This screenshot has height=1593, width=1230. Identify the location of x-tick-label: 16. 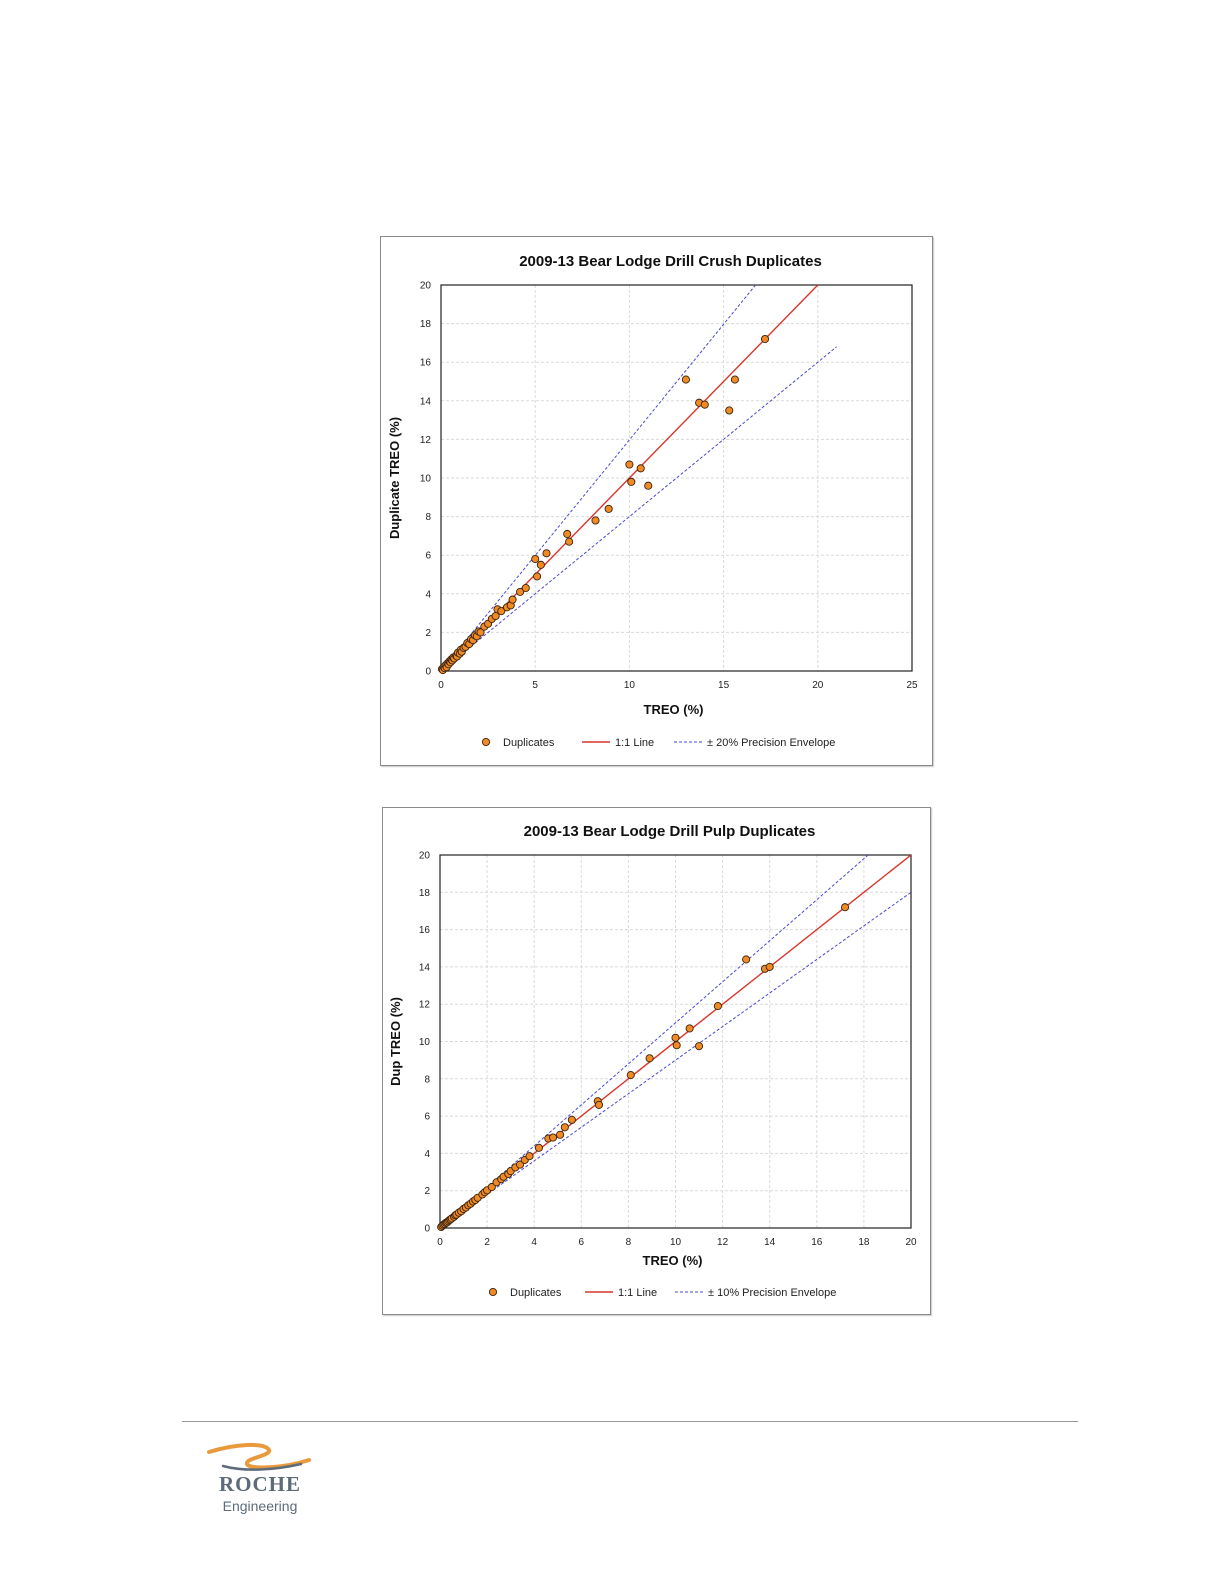
(817, 1242).